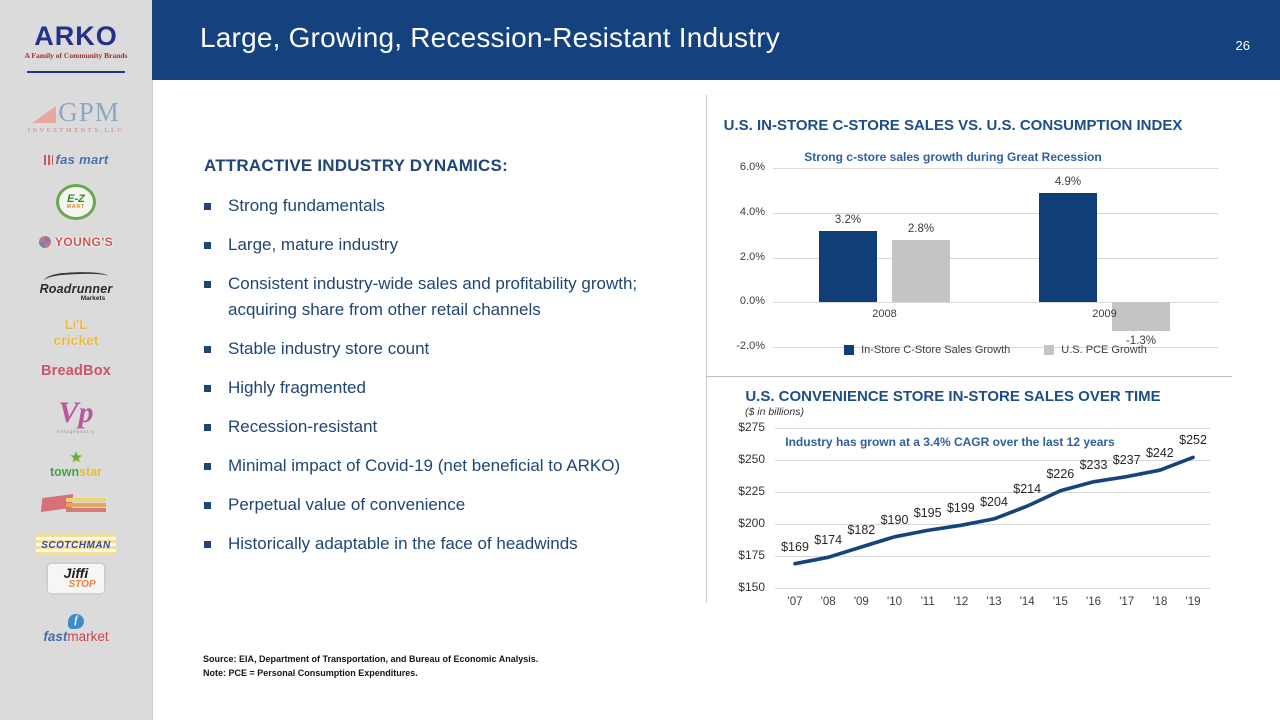  What do you see at coordinates (76, 131) in the screenshot?
I see `gpm-subtext: INVESTMENTS,LLC` at bounding box center [76, 131].